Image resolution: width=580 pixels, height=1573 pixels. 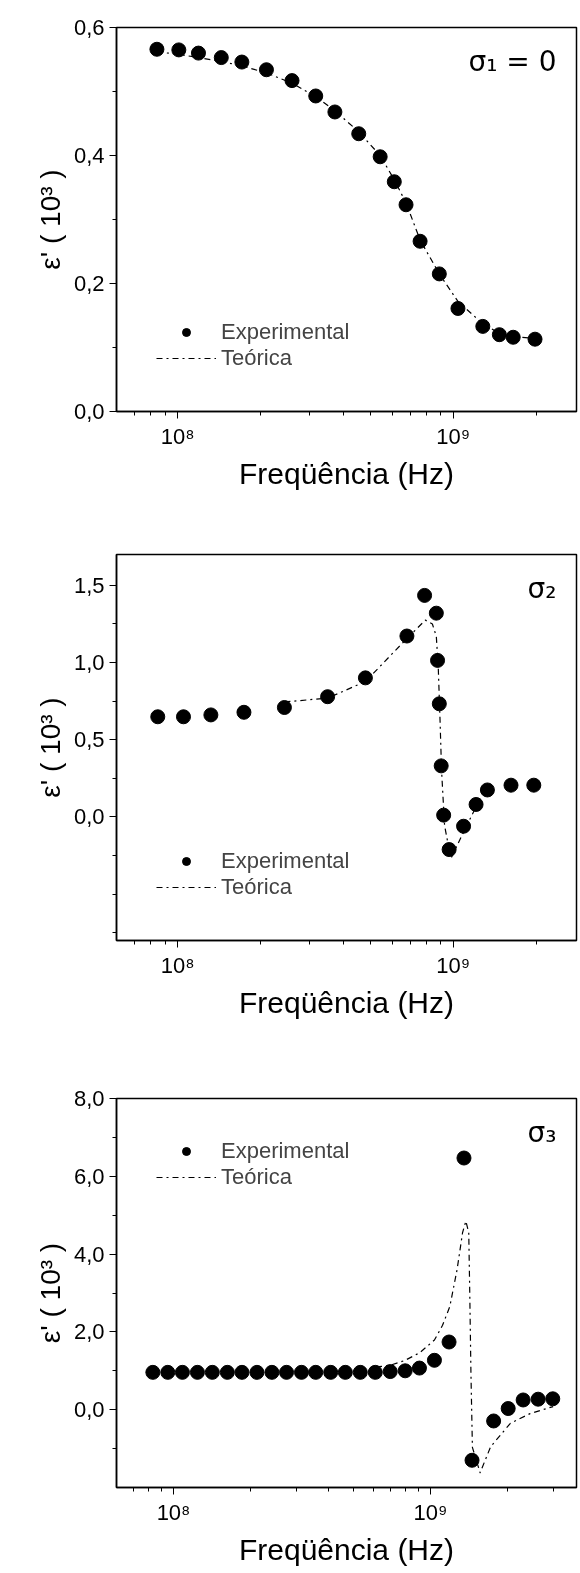 What do you see at coordinates (89, 740) in the screenshot?
I see `y-tick-label: 0,5` at bounding box center [89, 740].